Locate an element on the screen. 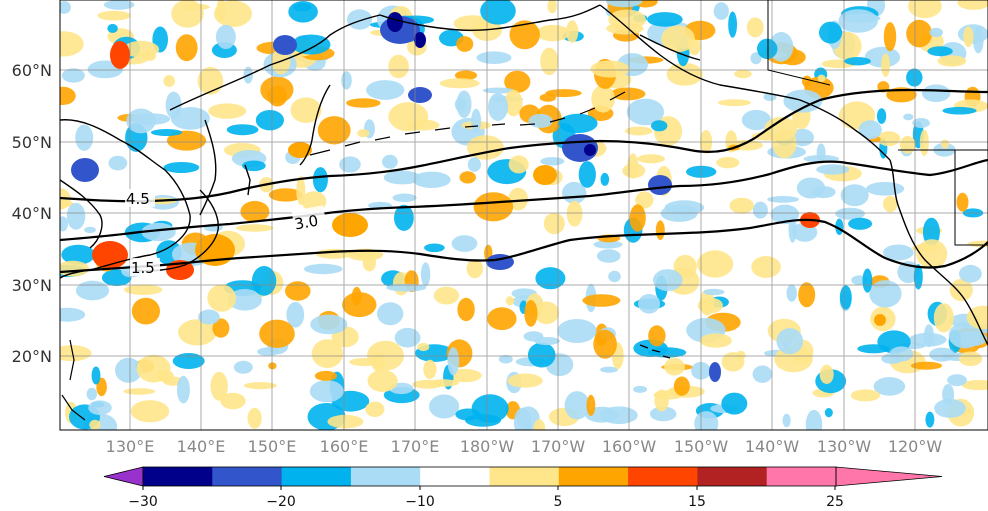 The image size is (988, 511). lat-label: 20°N is located at coordinates (32, 356).